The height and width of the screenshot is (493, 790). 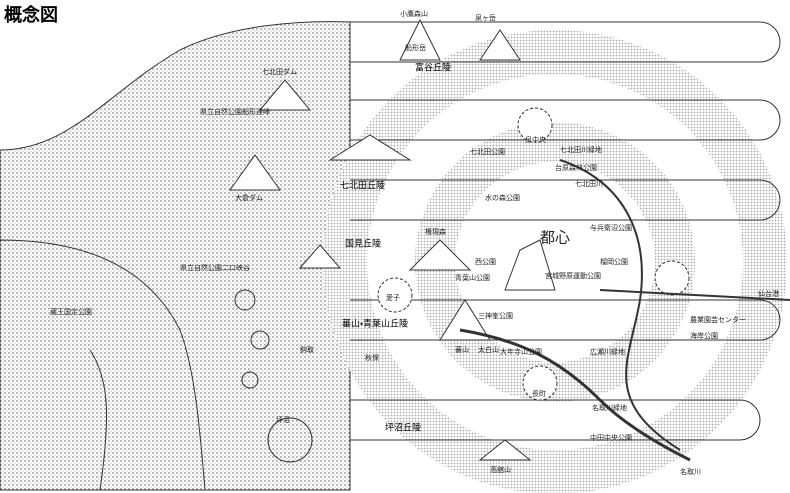 What do you see at coordinates (160, 211) in the screenshot?
I see `region-labels: 県立自然公園船形連峰 県立自然公園二口峡谷 蔵王国定公園` at bounding box center [160, 211].